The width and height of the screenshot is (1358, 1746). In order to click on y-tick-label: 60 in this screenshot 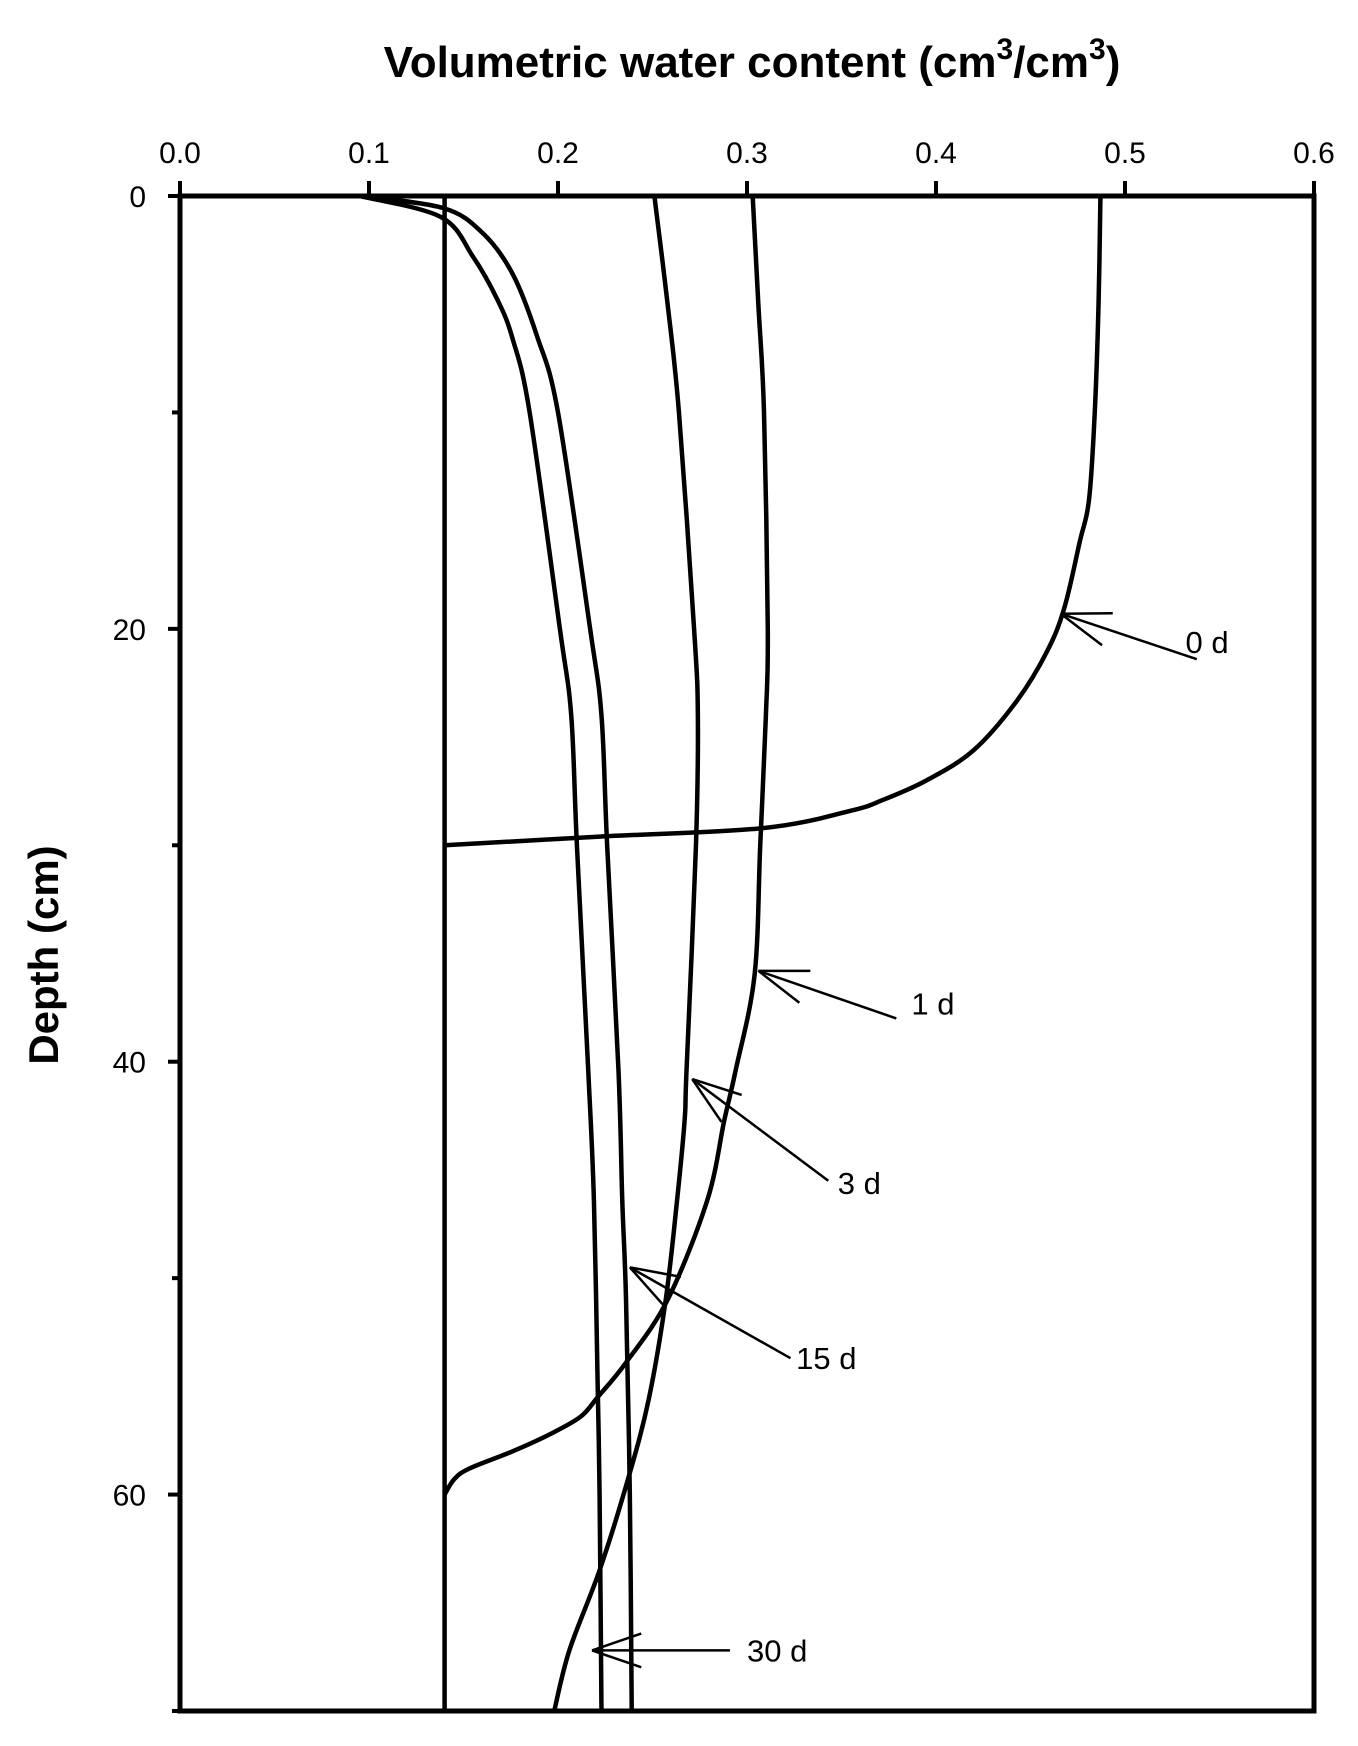, I will do `click(129, 1496)`.